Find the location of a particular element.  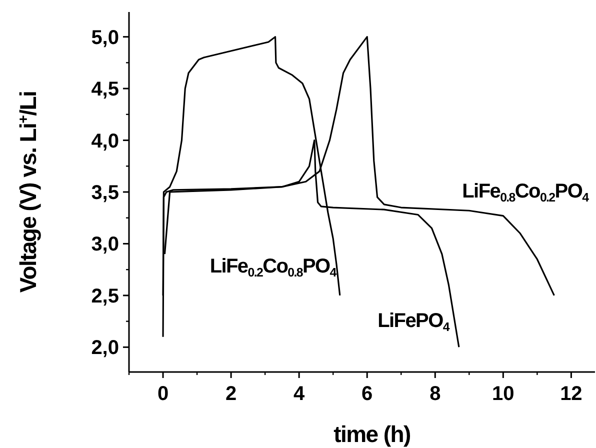

y-tick-label: 2,0 is located at coordinates (105, 348).